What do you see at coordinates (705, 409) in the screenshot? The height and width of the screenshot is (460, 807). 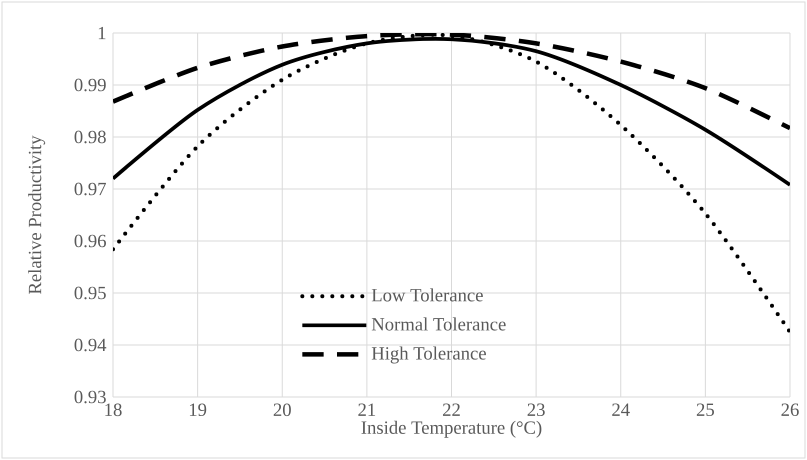 I see `x-tick-label: 25` at bounding box center [705, 409].